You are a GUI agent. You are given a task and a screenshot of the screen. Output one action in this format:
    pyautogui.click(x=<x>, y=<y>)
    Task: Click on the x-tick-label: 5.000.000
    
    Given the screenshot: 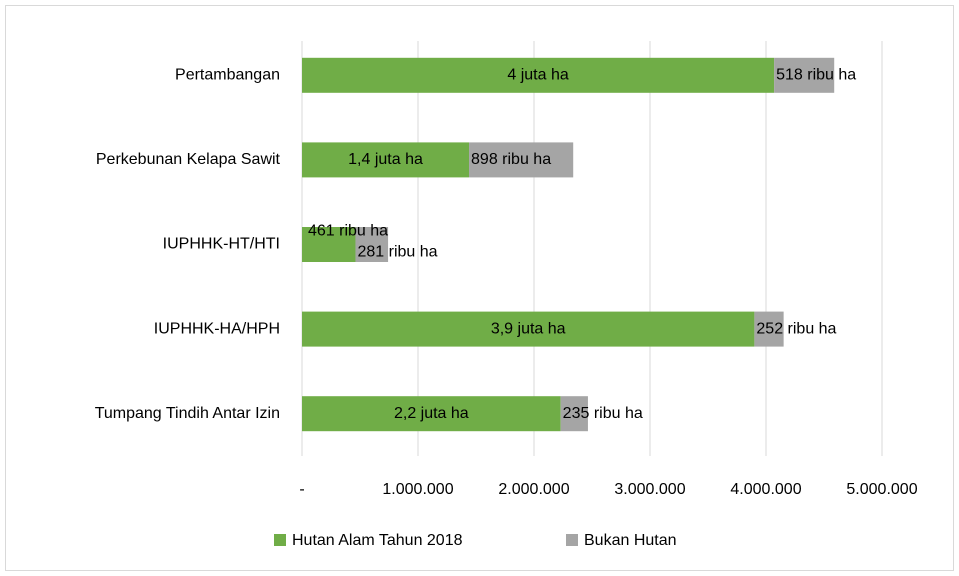 What is the action you would take?
    pyautogui.click(x=881, y=489)
    